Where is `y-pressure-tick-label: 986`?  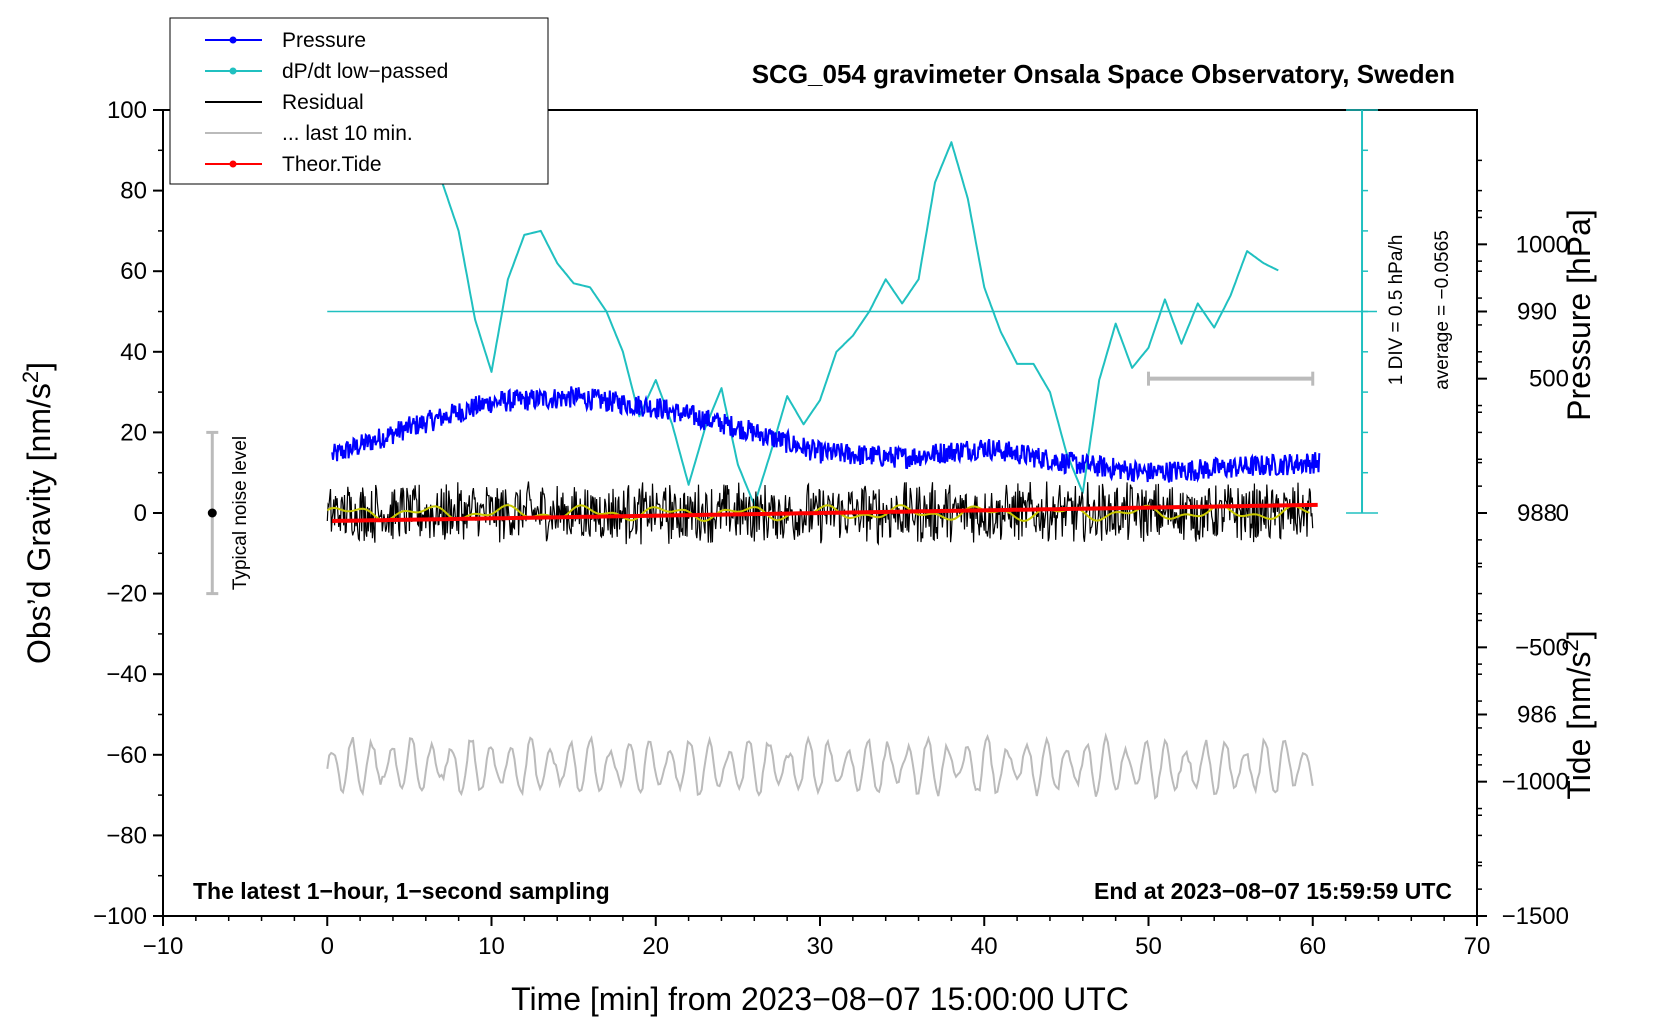 y-pressure-tick-label: 986 is located at coordinates (1537, 715).